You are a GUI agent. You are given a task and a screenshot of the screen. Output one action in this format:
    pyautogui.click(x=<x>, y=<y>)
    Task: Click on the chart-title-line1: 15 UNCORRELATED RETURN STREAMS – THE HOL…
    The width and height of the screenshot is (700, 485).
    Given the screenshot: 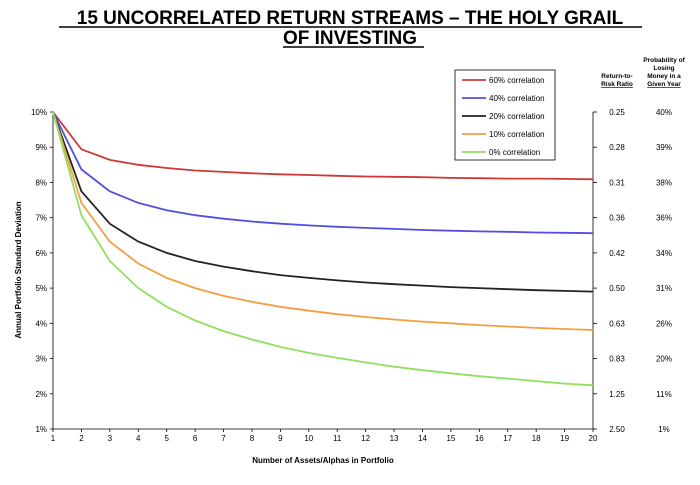 What is the action you would take?
    pyautogui.click(x=350, y=18)
    